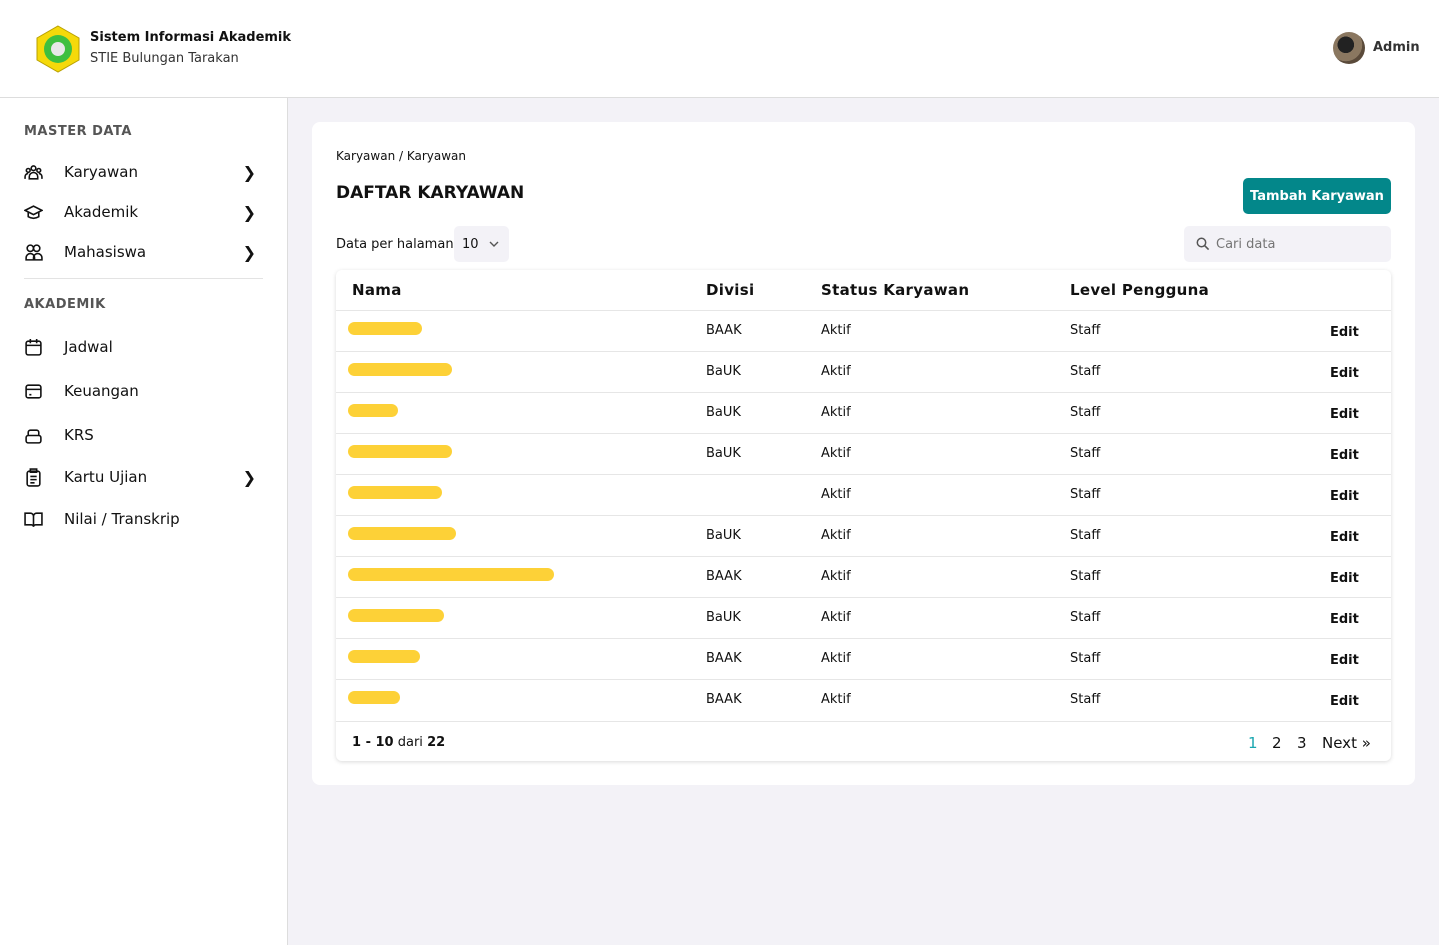  Describe the element at coordinates (144, 212) in the screenshot. I see `sidebar-item-akademik: Akademik ❯` at that location.